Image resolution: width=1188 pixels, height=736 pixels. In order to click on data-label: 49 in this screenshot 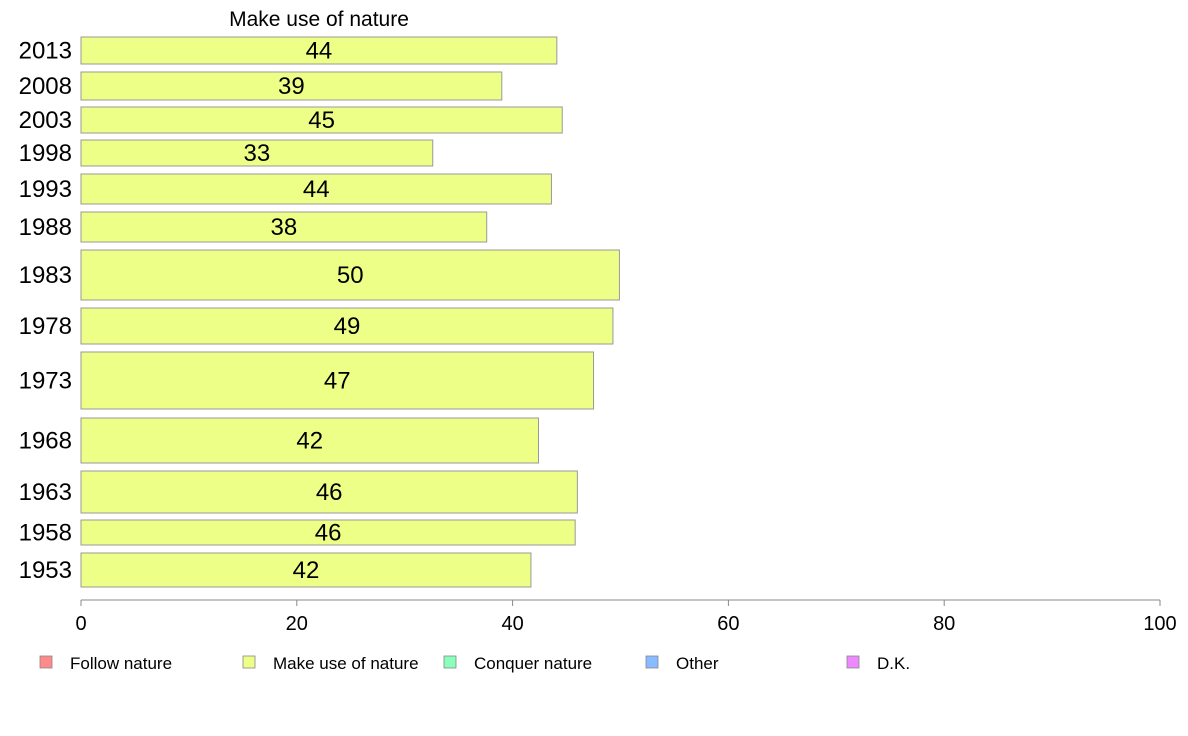, I will do `click(347, 326)`.